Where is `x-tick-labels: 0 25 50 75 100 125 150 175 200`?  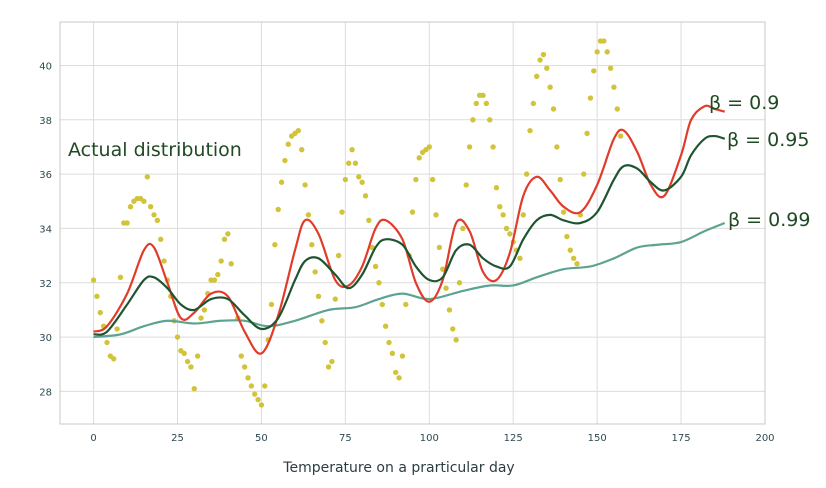 x-tick-labels: 0 25 50 75 100 125 150 175 200 is located at coordinates (432, 438).